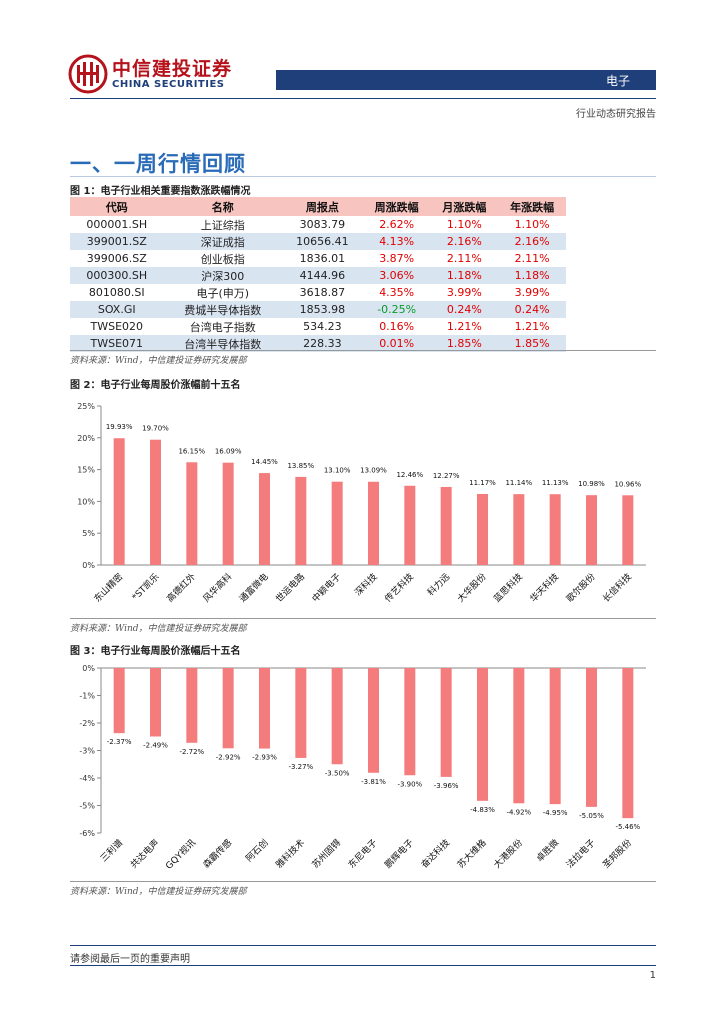 The width and height of the screenshot is (724, 1024). What do you see at coordinates (464, 224) in the screenshot?
I see `table-cell: 1.10%` at bounding box center [464, 224].